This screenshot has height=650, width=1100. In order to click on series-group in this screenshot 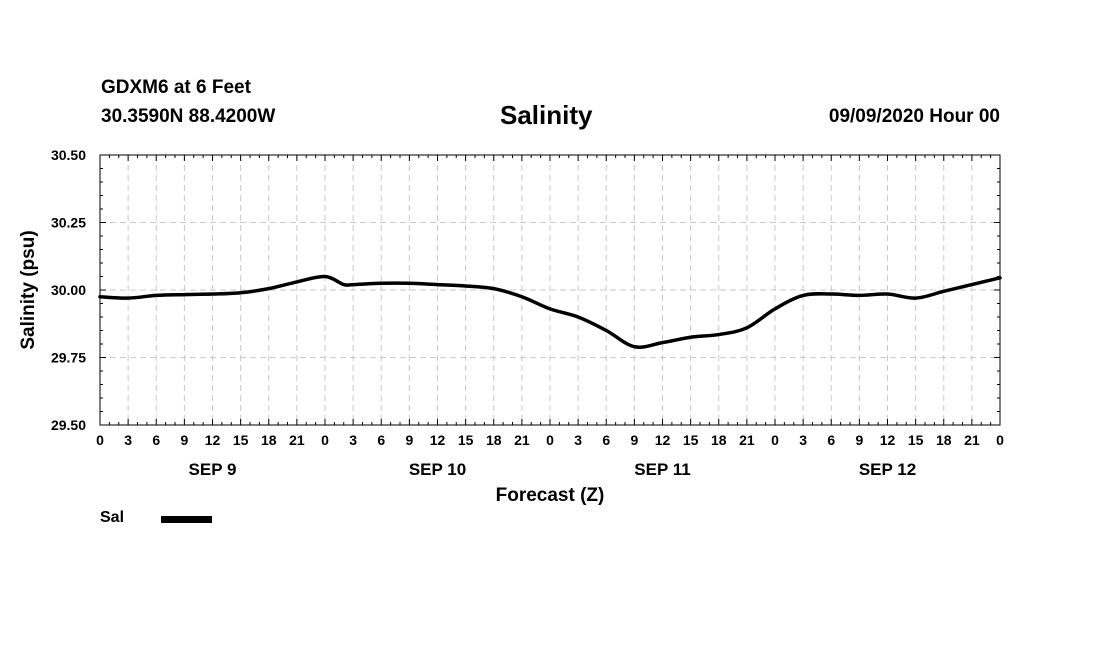, I will do `click(550, 311)`.